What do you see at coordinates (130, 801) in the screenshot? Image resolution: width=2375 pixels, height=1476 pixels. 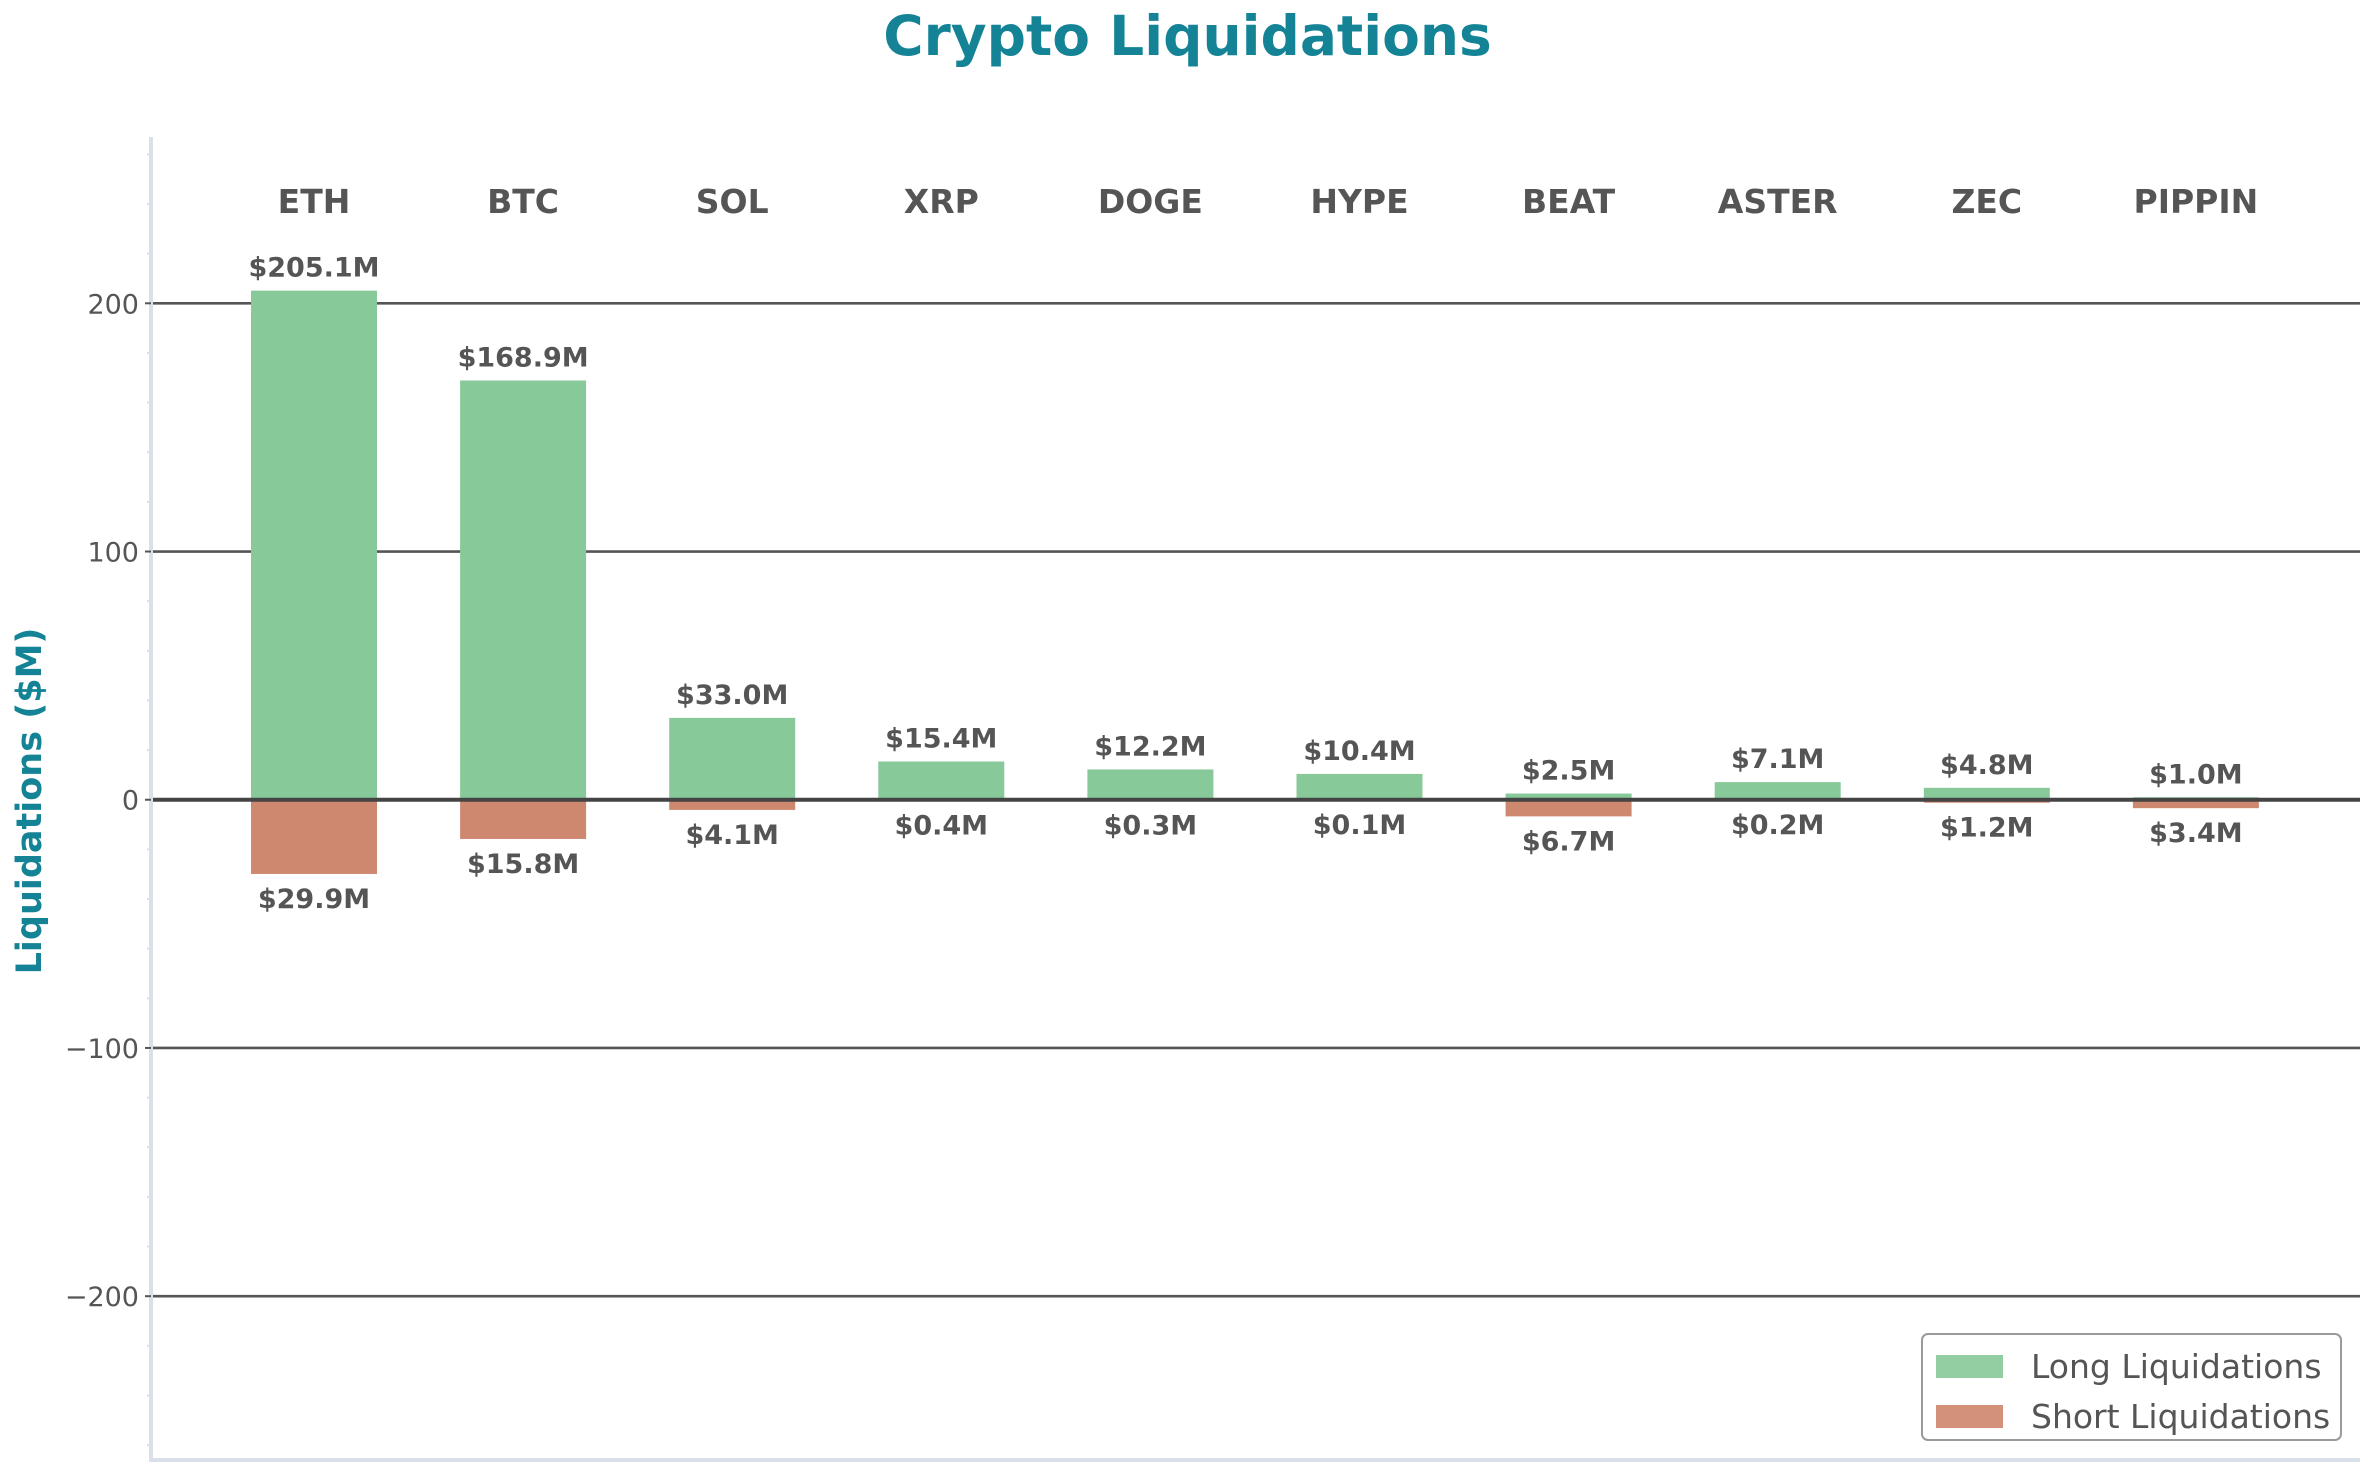 I see `y-tick-label: 0` at bounding box center [130, 801].